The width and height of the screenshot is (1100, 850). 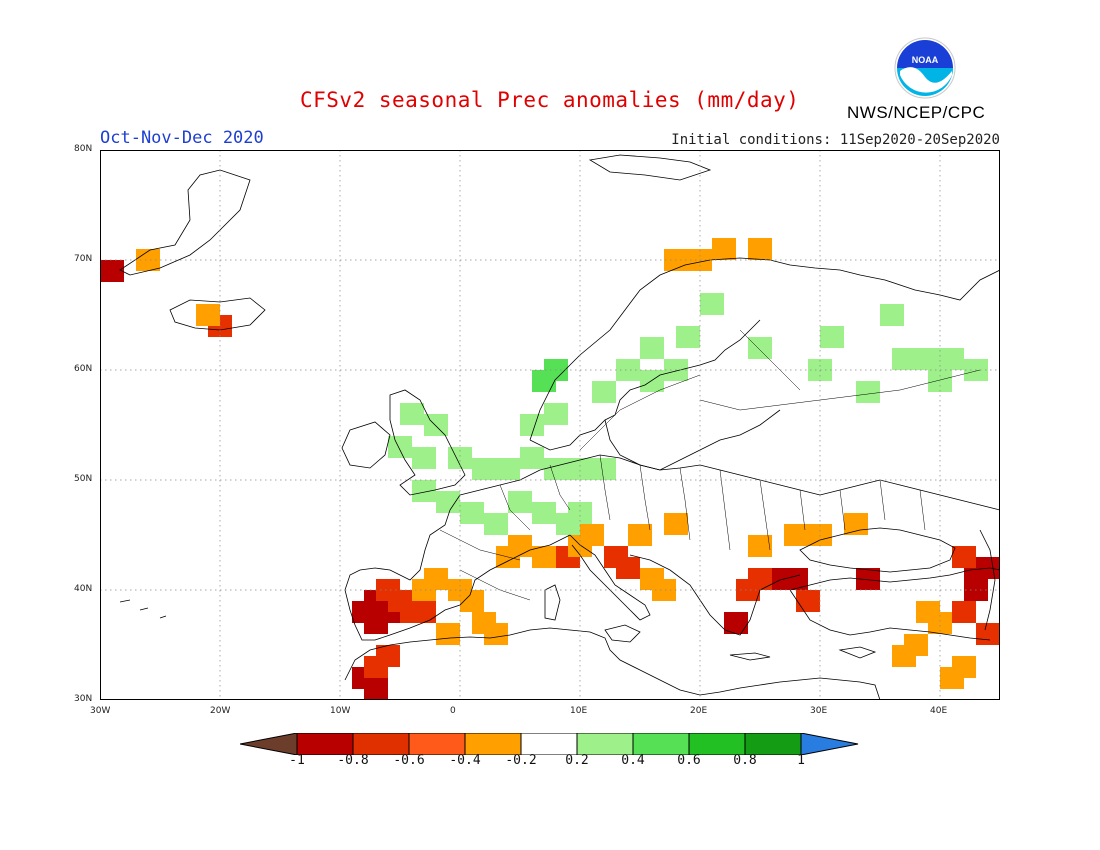 I want to click on coastline-sardinia, so click(x=552, y=602).